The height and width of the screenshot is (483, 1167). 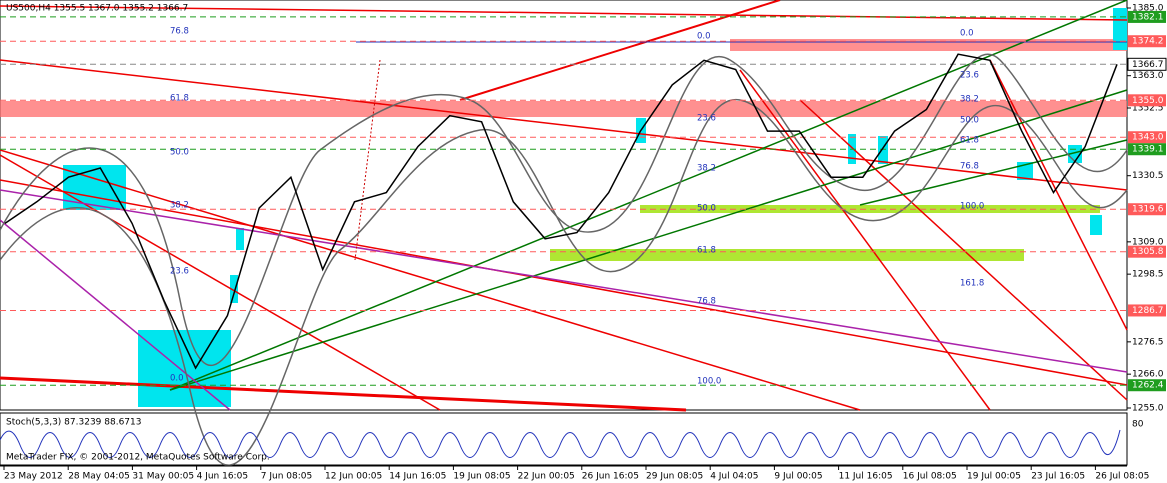 What do you see at coordinates (1148, 342) in the screenshot?
I see `y-tick-label: 1276.5` at bounding box center [1148, 342].